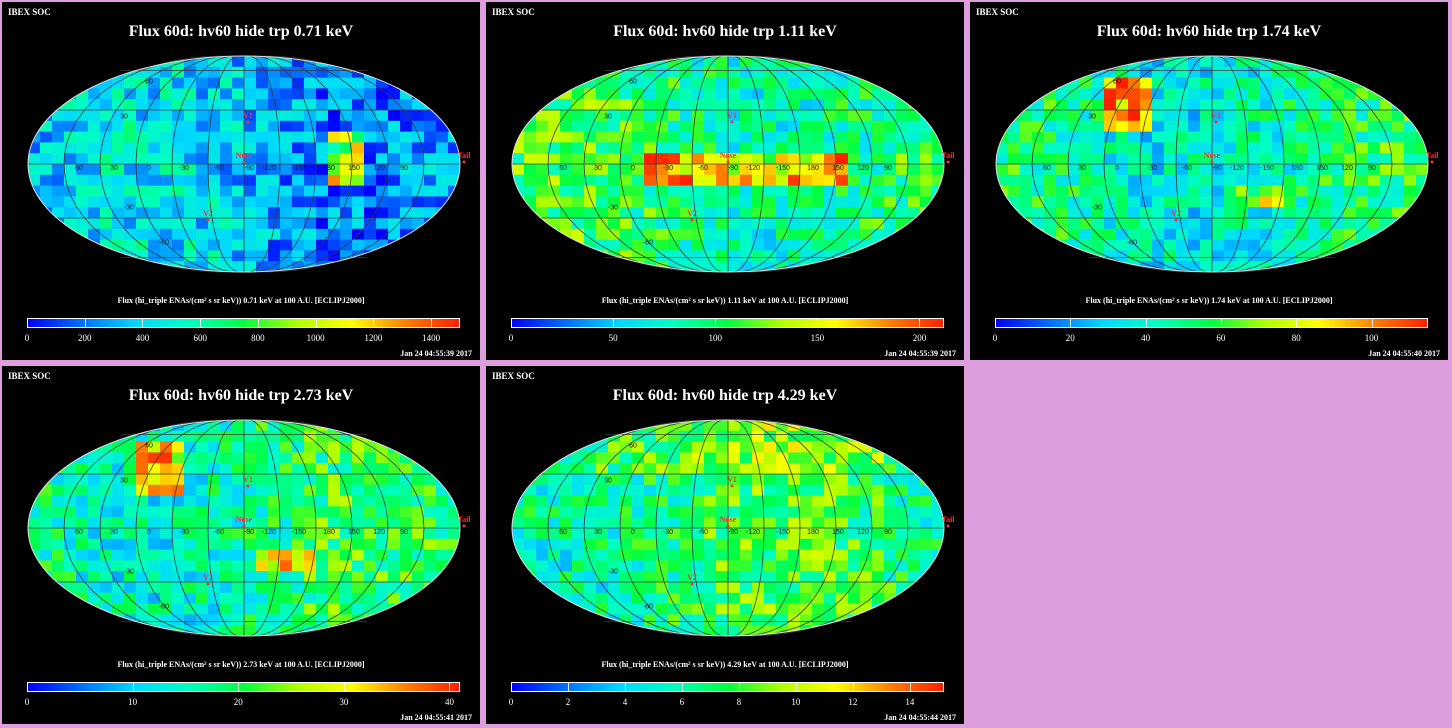  Describe the element at coordinates (208, 213) in the screenshot. I see `marker-v2: V2` at that location.